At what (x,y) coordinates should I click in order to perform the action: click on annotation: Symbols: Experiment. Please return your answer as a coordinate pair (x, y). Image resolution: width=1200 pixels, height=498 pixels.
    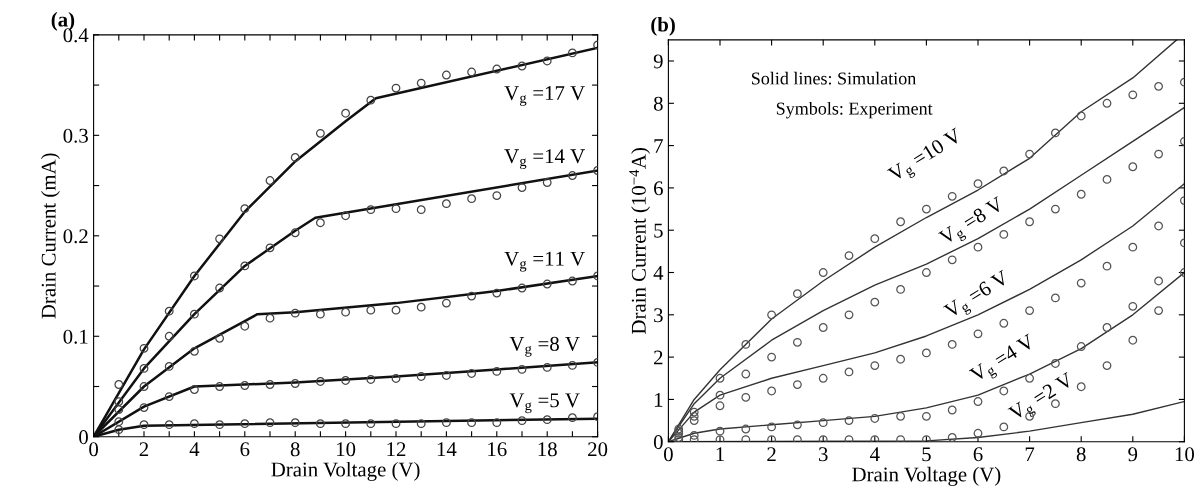
    Looking at the image, I should click on (854, 110).